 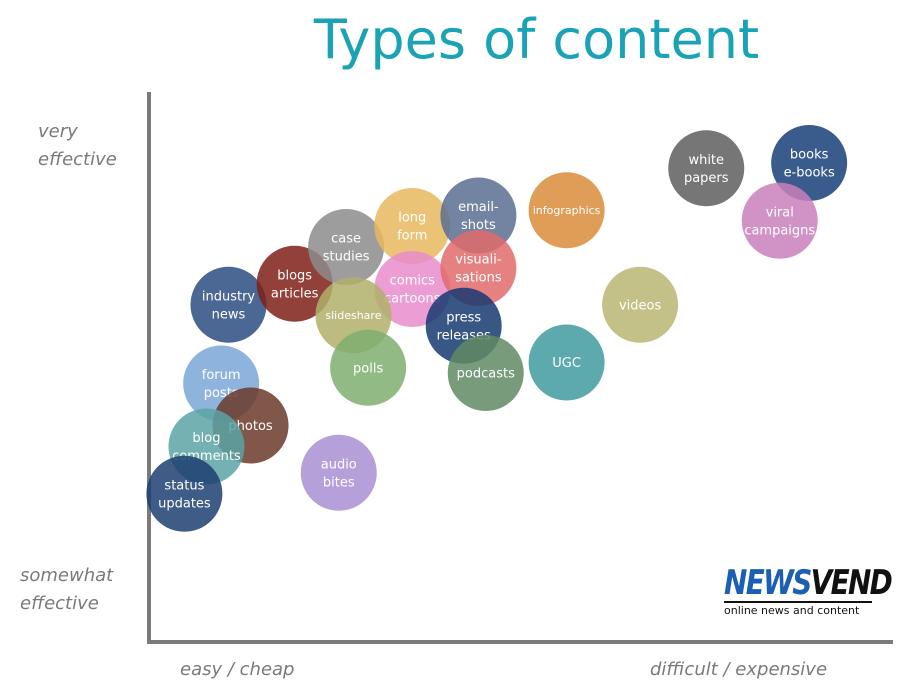 I want to click on bubble-white-papers: white papers, so click(x=706, y=168).